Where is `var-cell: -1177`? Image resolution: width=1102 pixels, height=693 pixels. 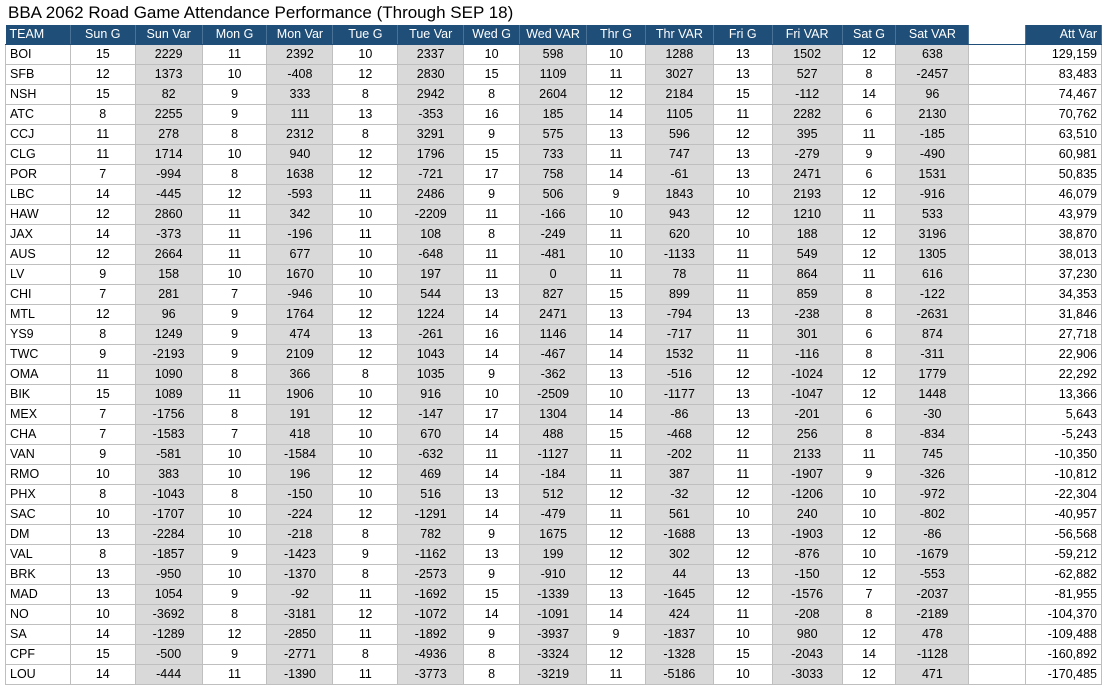
var-cell: -1177 is located at coordinates (679, 394).